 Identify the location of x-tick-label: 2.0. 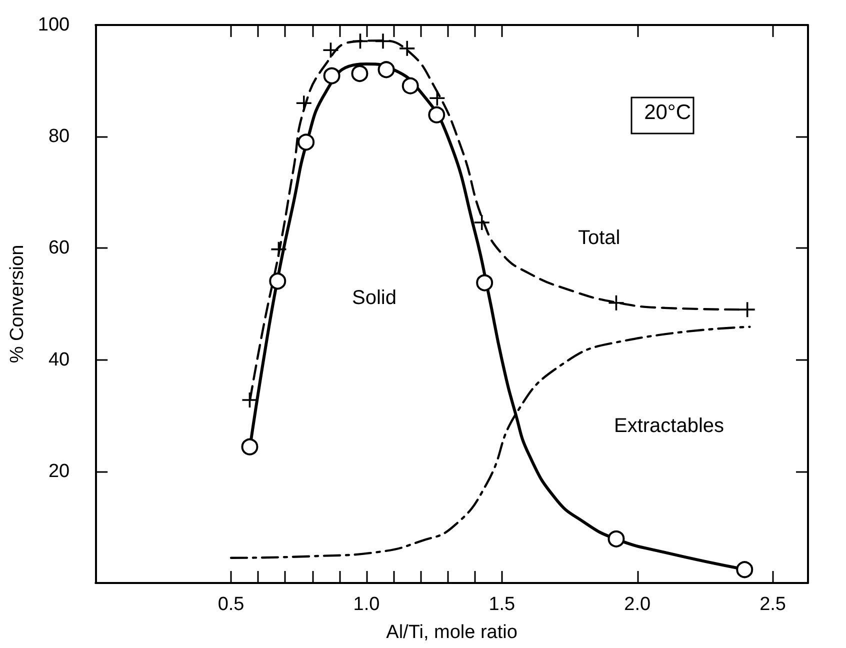
(637, 604).